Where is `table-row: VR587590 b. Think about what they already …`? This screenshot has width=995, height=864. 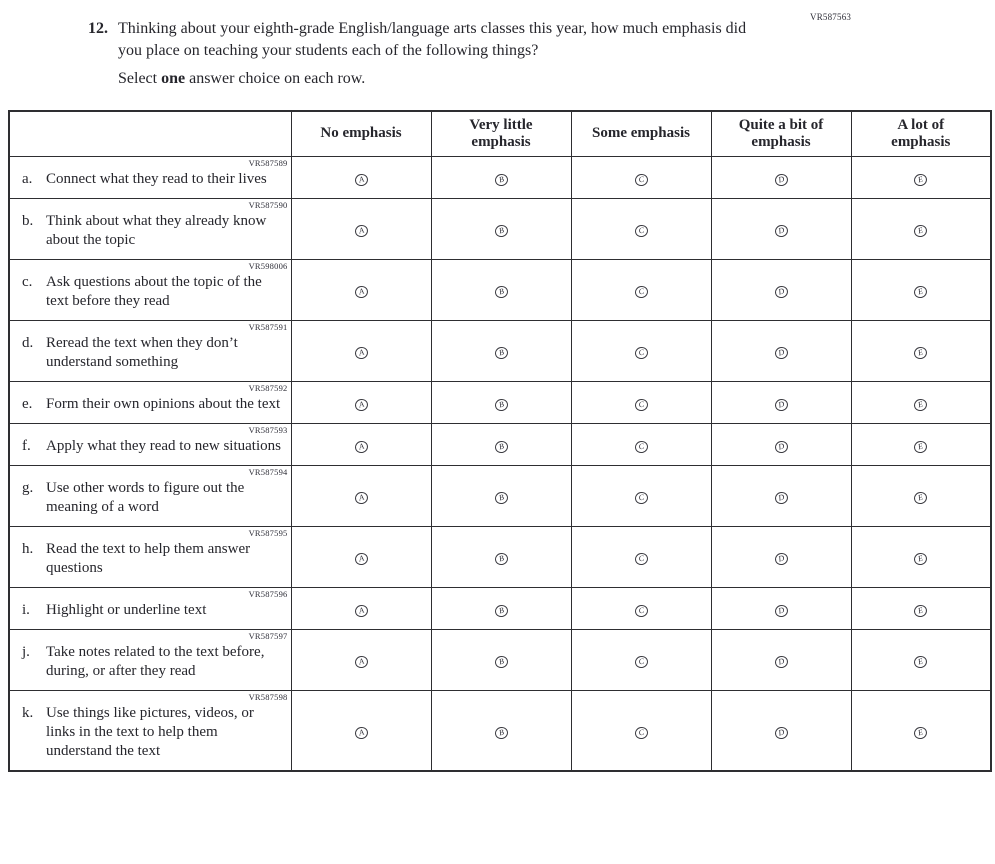
table-row: VR587590 b. Think about what they already … is located at coordinates (500, 229).